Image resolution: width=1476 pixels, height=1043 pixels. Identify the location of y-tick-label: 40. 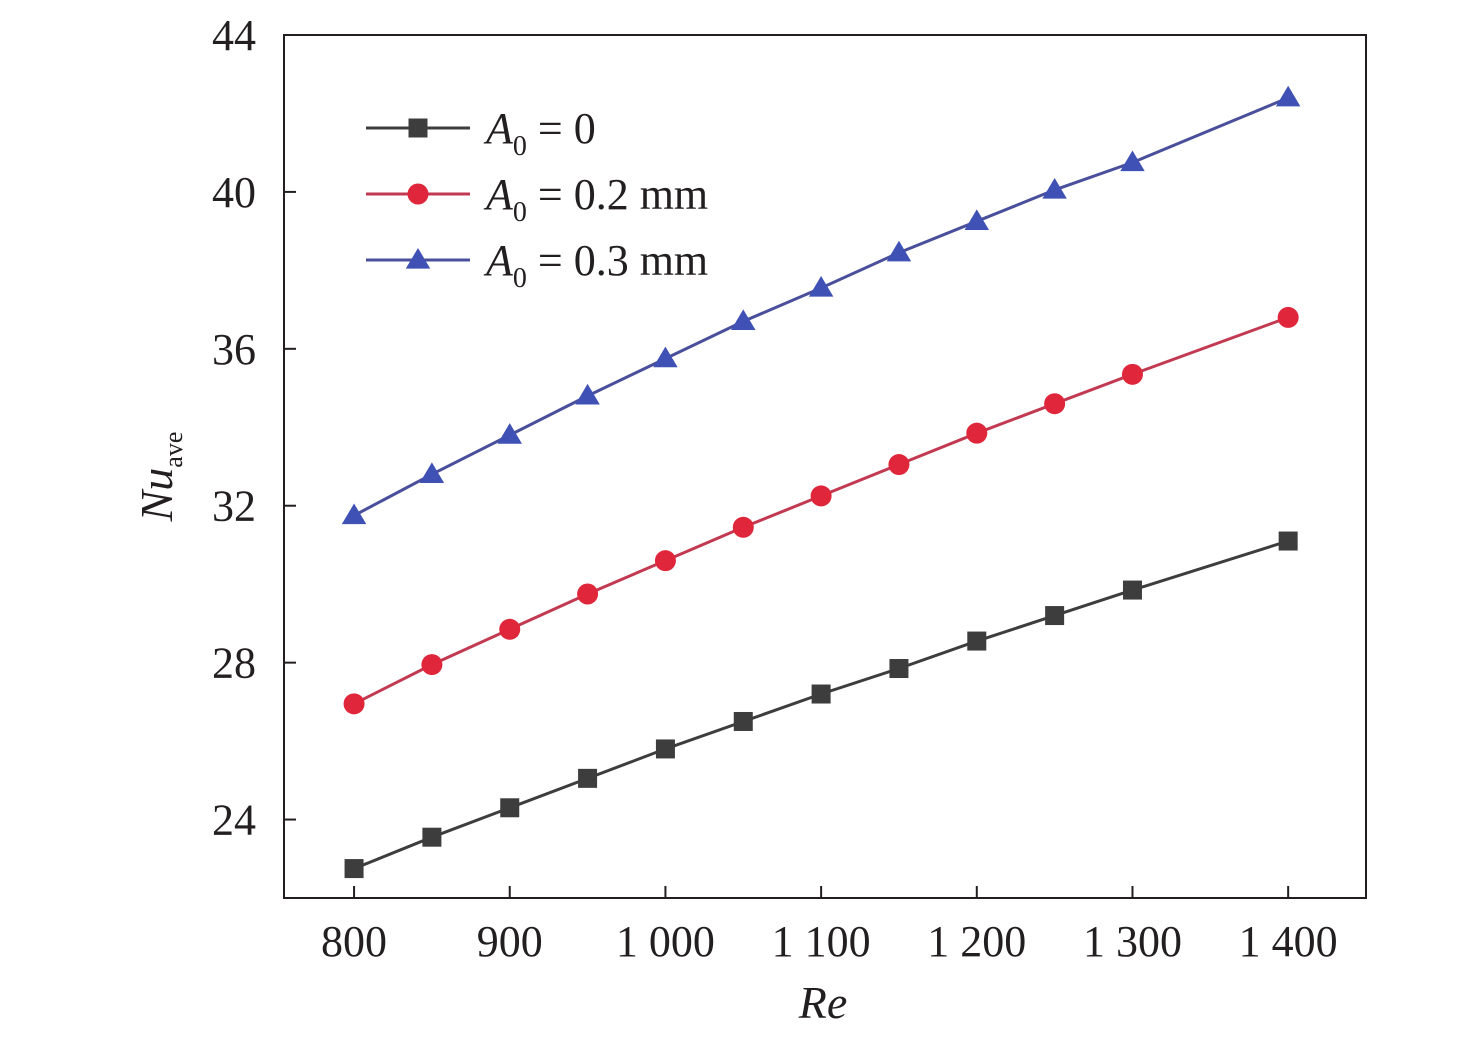
(234, 192).